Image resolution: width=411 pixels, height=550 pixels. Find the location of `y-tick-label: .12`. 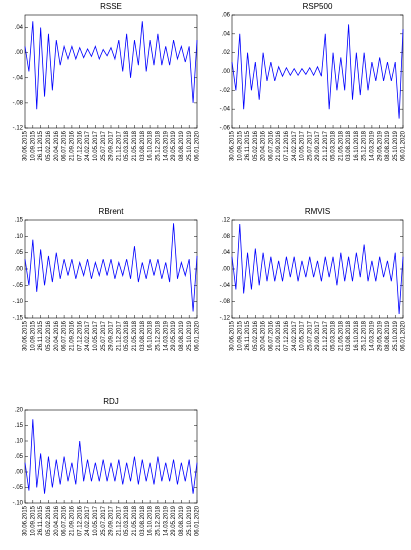

y-tick-label: .12 is located at coordinates (226, 221).